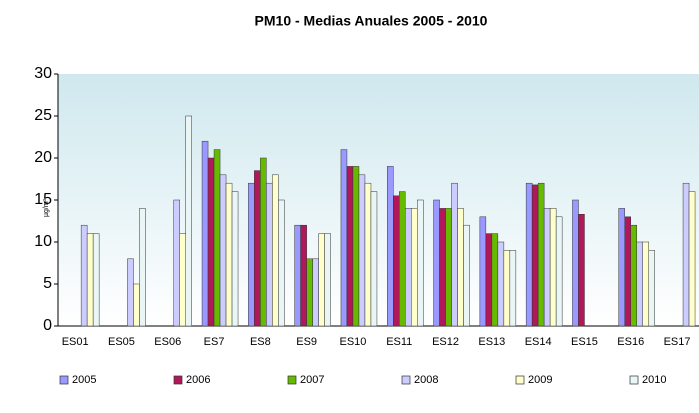  What do you see at coordinates (312, 380) in the screenshot?
I see `legend-label: 2007` at bounding box center [312, 380].